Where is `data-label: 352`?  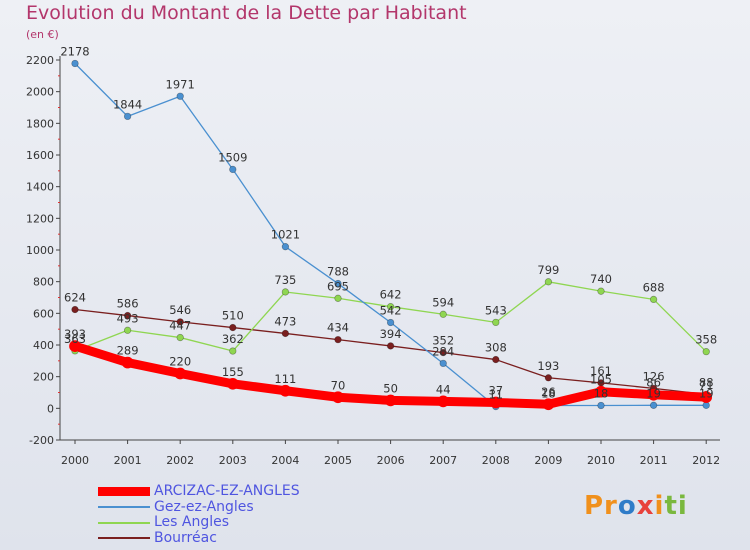 data-label: 352 is located at coordinates (443, 341).